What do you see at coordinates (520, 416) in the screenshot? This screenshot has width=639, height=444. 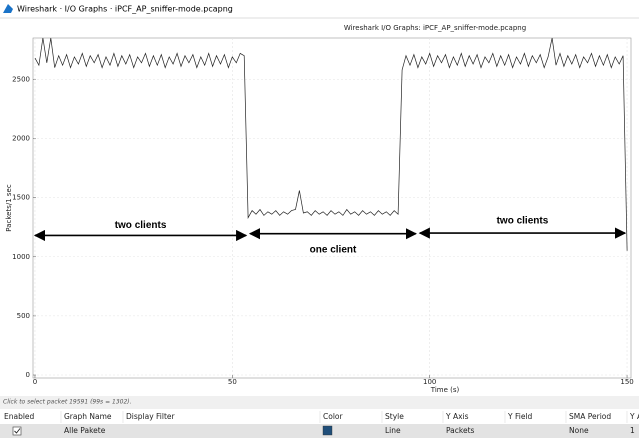 I see `column-header: Y Field` at bounding box center [520, 416].